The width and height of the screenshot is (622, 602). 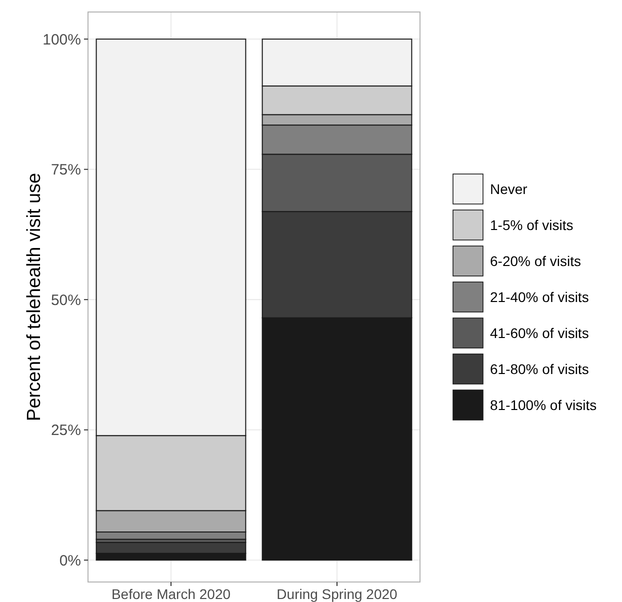 I want to click on y-tick-label: 100%, so click(x=61, y=39).